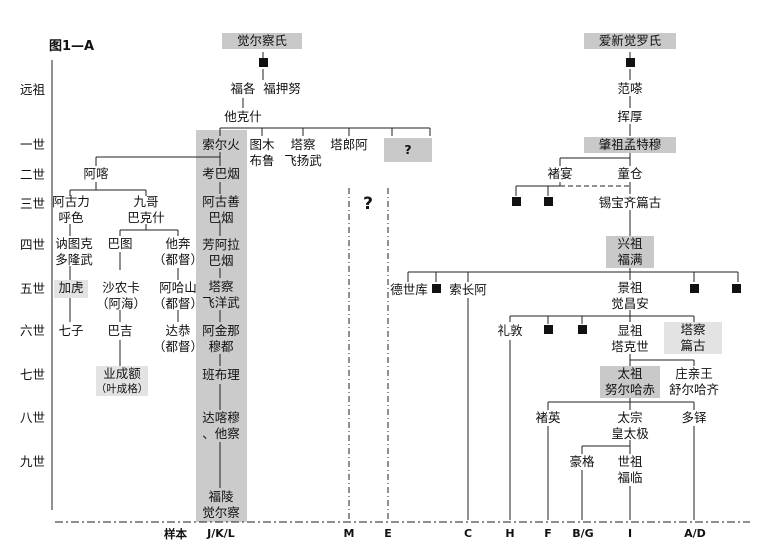  What do you see at coordinates (177, 251) in the screenshot?
I see `gen4-taben: 他奔 （都督）` at bounding box center [177, 251].